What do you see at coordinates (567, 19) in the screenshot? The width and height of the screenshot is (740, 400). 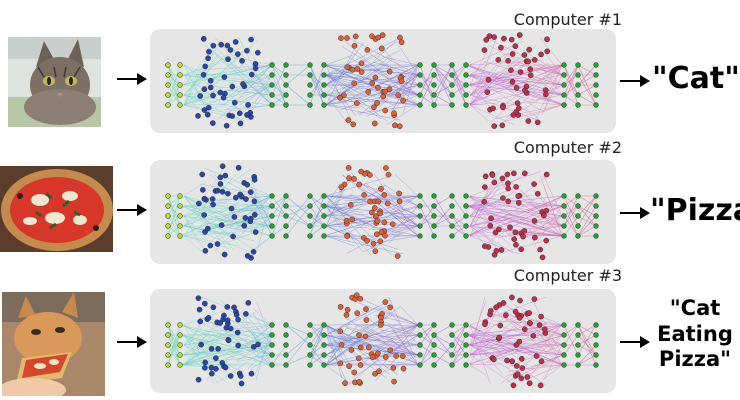 I see `computer-label: Computer #1` at bounding box center [567, 19].